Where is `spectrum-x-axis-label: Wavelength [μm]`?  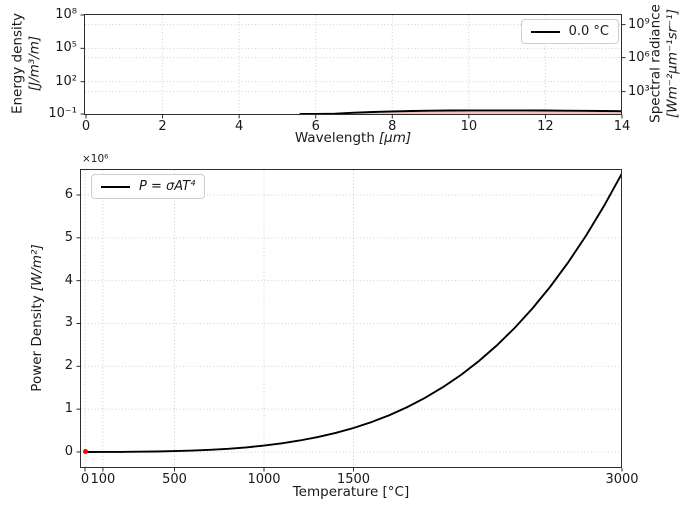
spectrum-x-axis-label: Wavelength [μm] is located at coordinates (353, 138).